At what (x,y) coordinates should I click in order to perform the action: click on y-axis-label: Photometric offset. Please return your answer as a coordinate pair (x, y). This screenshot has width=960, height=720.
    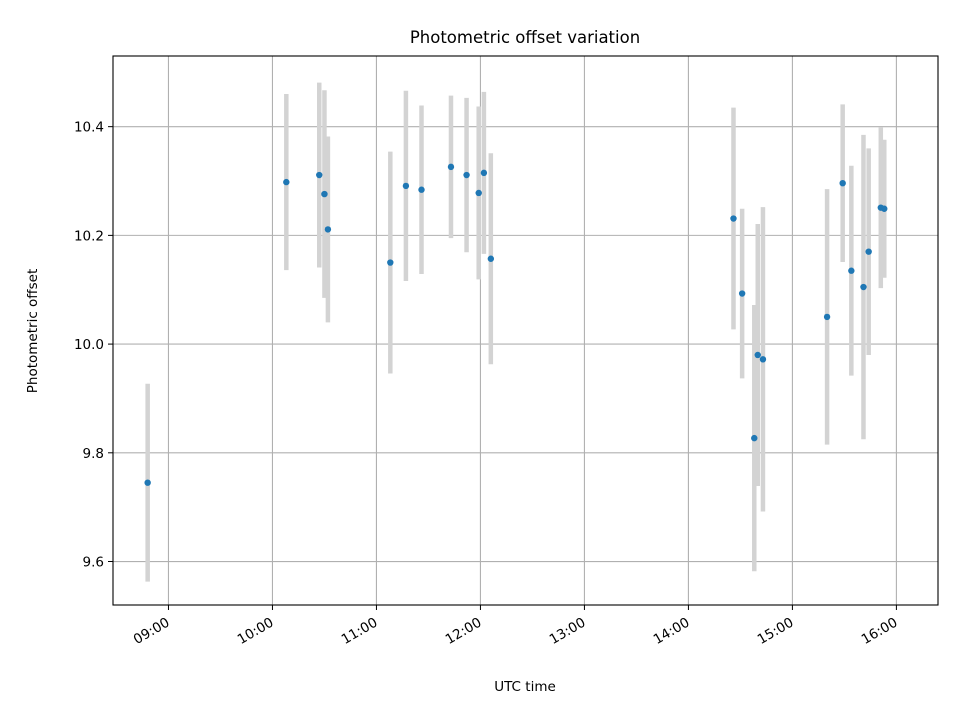
    Looking at the image, I should click on (33, 331).